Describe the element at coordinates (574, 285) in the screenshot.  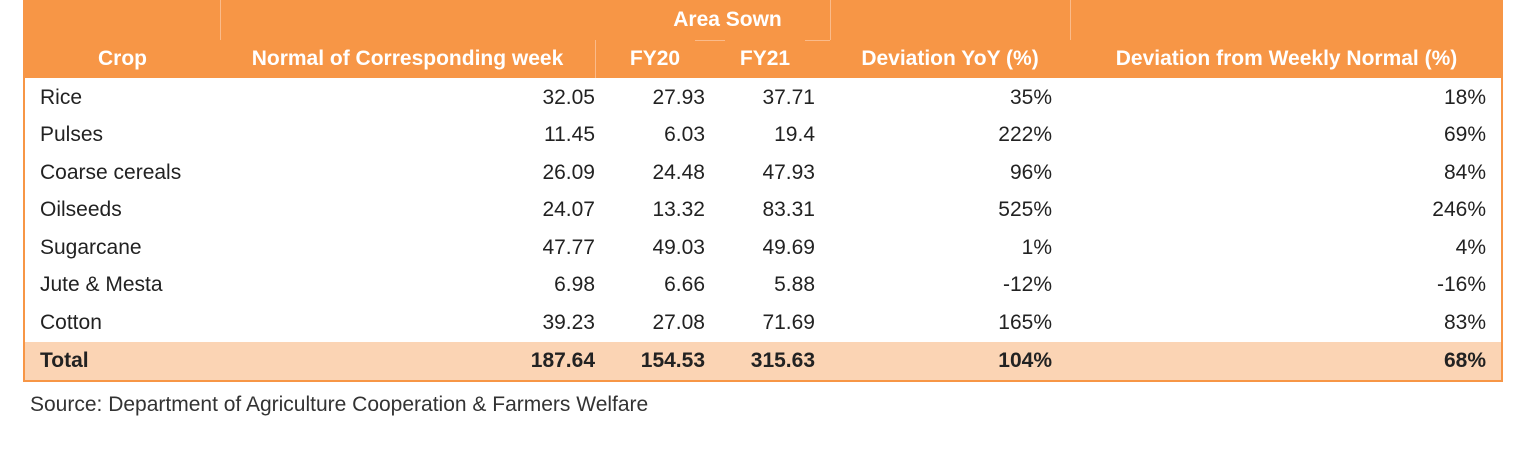
I see `cell-normal: 6.98` at that location.